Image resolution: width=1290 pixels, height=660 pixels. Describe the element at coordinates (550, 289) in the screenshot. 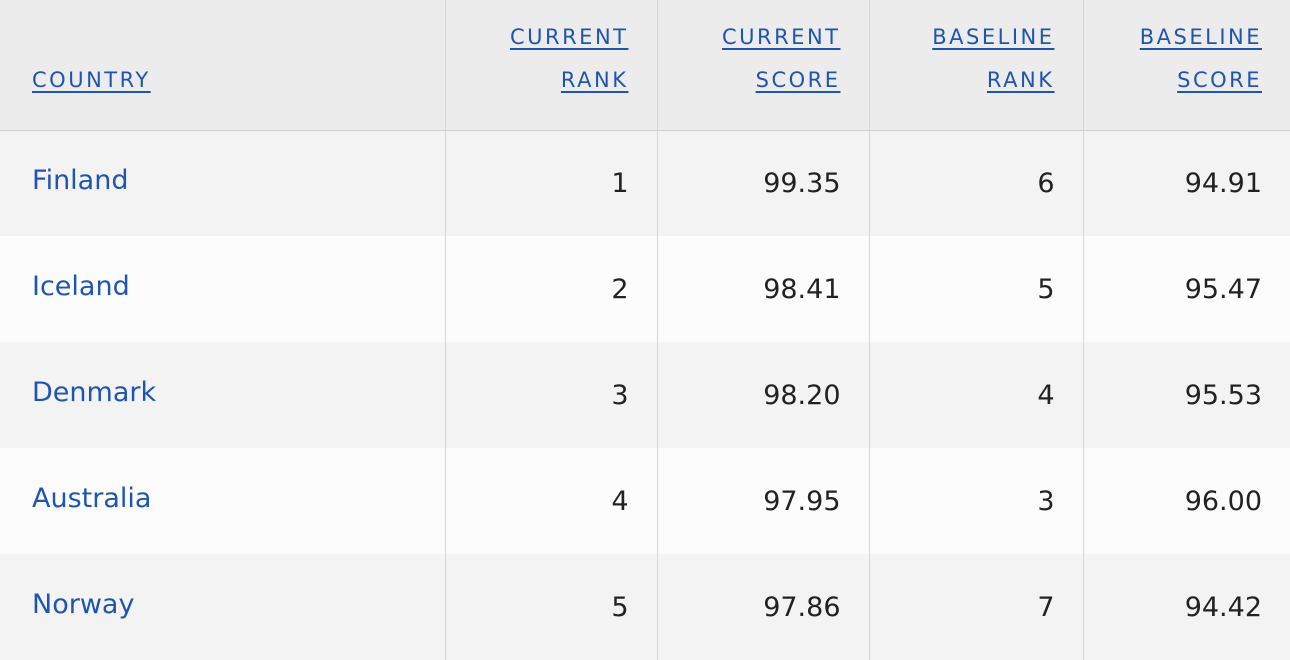

I see `value-cell: 2` at that location.